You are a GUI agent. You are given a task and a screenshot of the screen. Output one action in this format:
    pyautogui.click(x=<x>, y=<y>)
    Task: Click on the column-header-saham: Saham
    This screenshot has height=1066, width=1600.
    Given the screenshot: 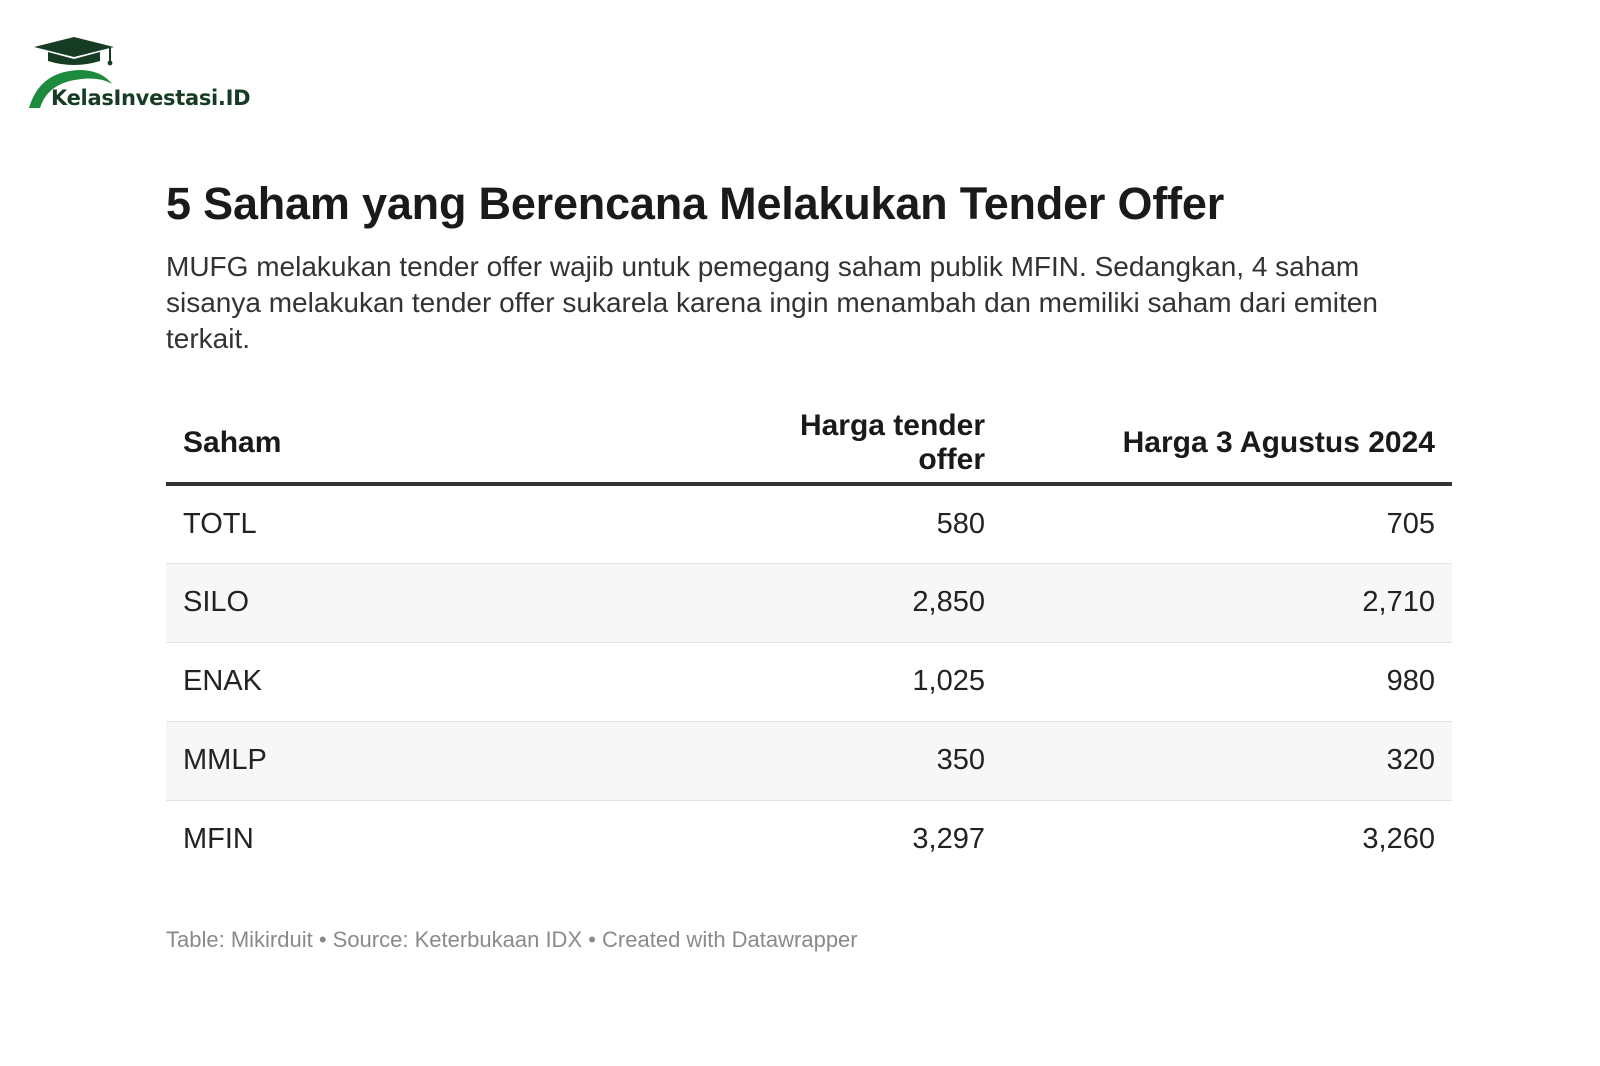 What is the action you would take?
    pyautogui.click(x=466, y=445)
    